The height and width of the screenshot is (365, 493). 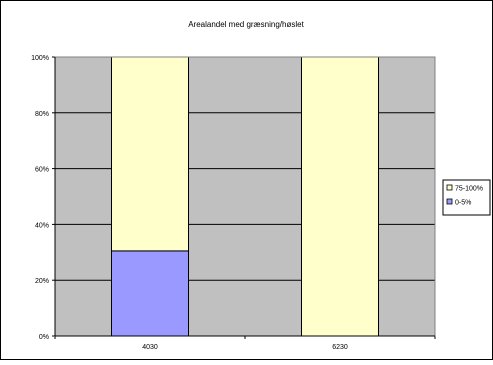 What do you see at coordinates (466, 197) in the screenshot?
I see `legend: 75-100% 0-5%` at bounding box center [466, 197].